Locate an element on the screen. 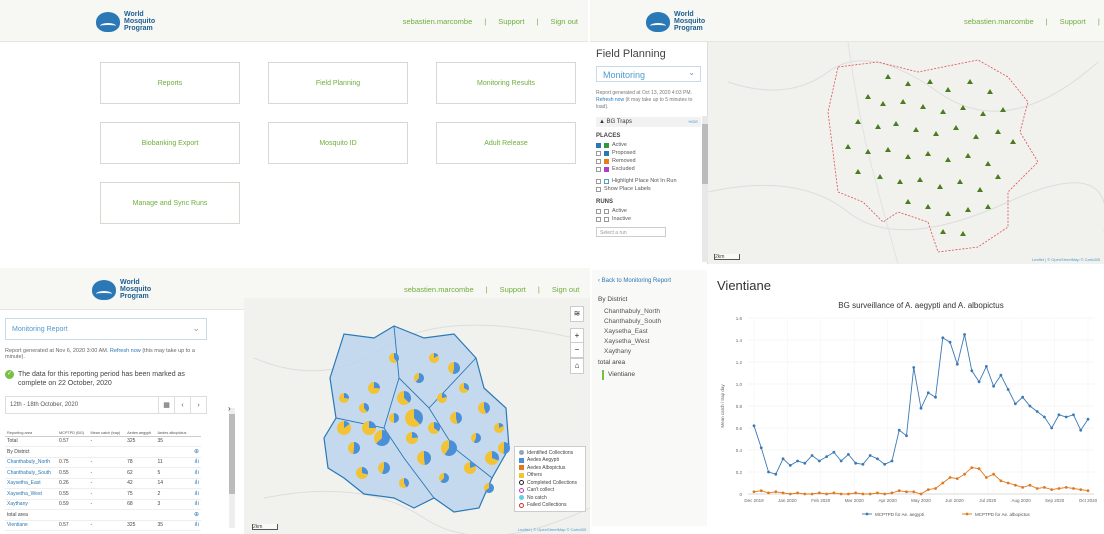 The height and width of the screenshot is (534, 1104). row-area: Vientiane is located at coordinates (31, 525).